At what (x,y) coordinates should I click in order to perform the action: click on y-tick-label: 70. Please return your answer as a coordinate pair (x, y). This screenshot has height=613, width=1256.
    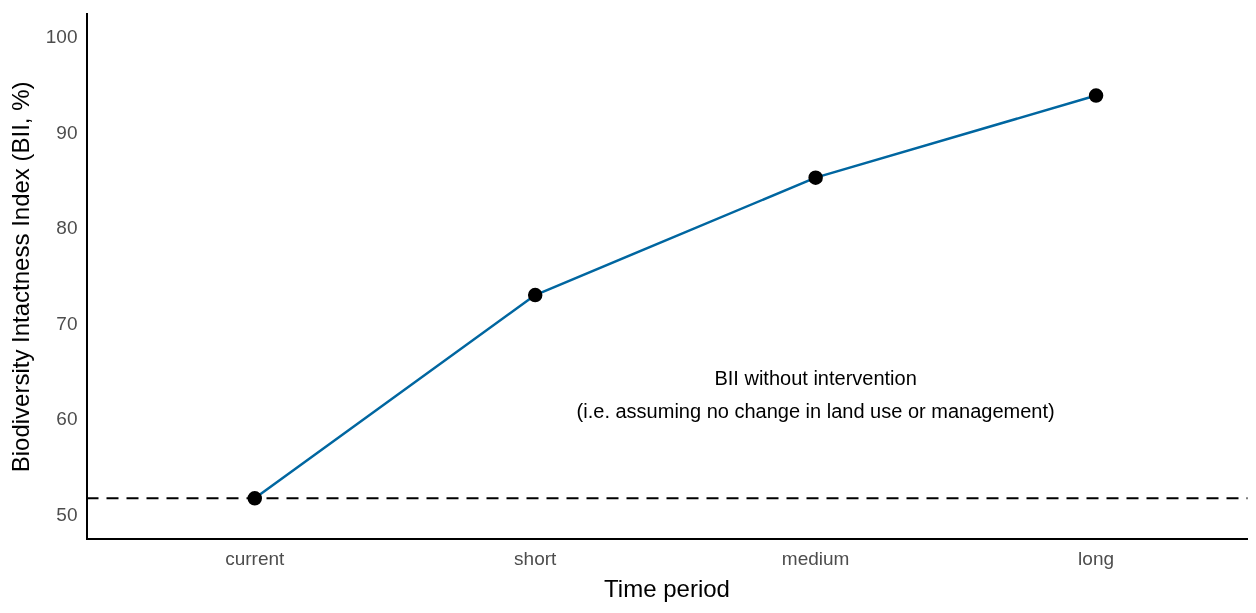
    Looking at the image, I should click on (67, 323).